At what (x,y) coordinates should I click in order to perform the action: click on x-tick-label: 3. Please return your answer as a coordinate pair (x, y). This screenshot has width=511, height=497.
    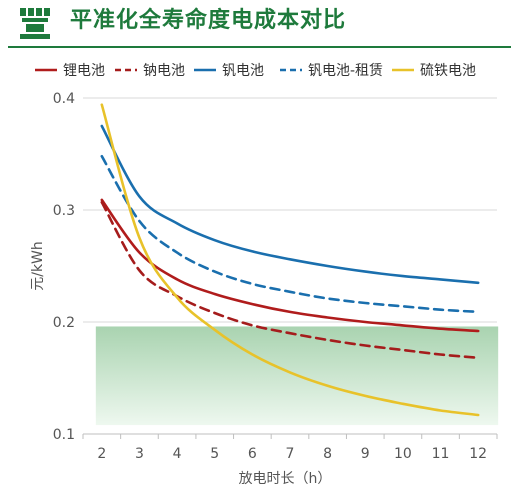
    Looking at the image, I should click on (139, 454).